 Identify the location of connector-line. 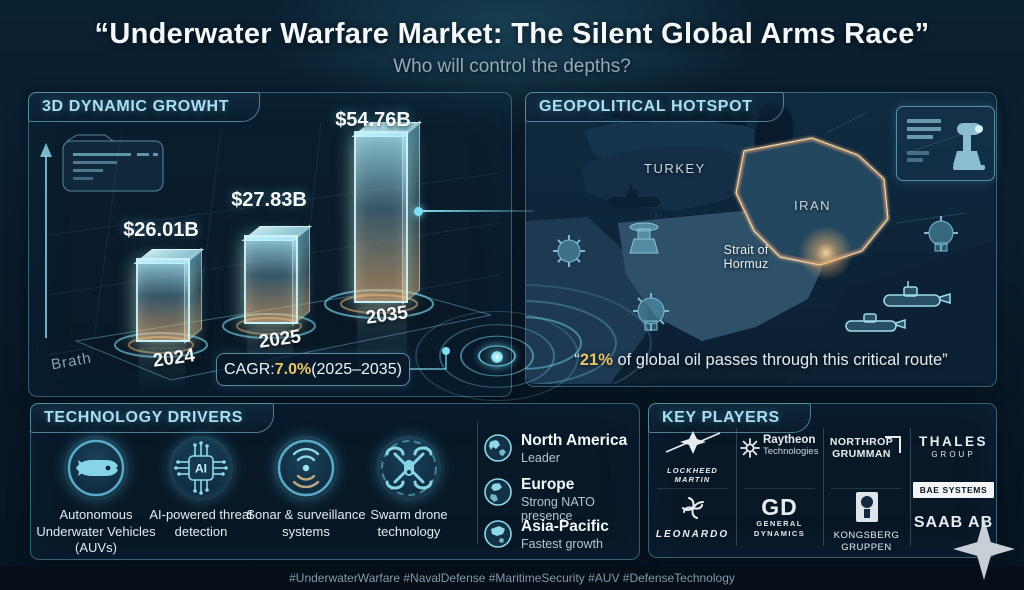
(478, 211).